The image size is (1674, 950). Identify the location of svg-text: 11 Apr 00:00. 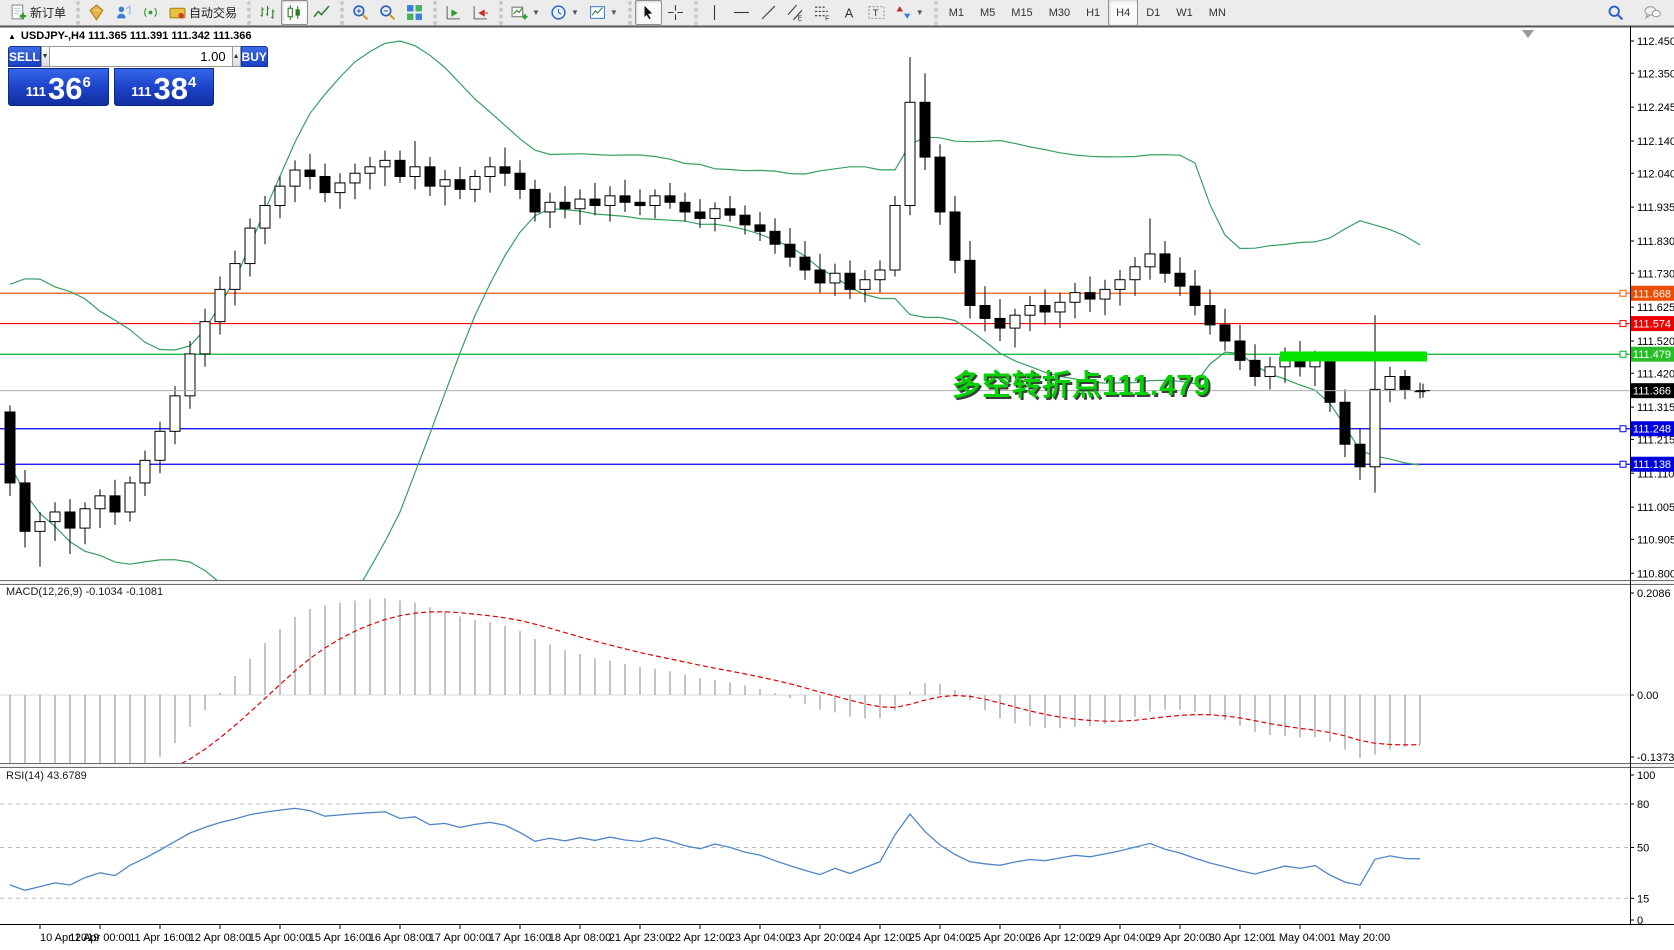
(100, 938).